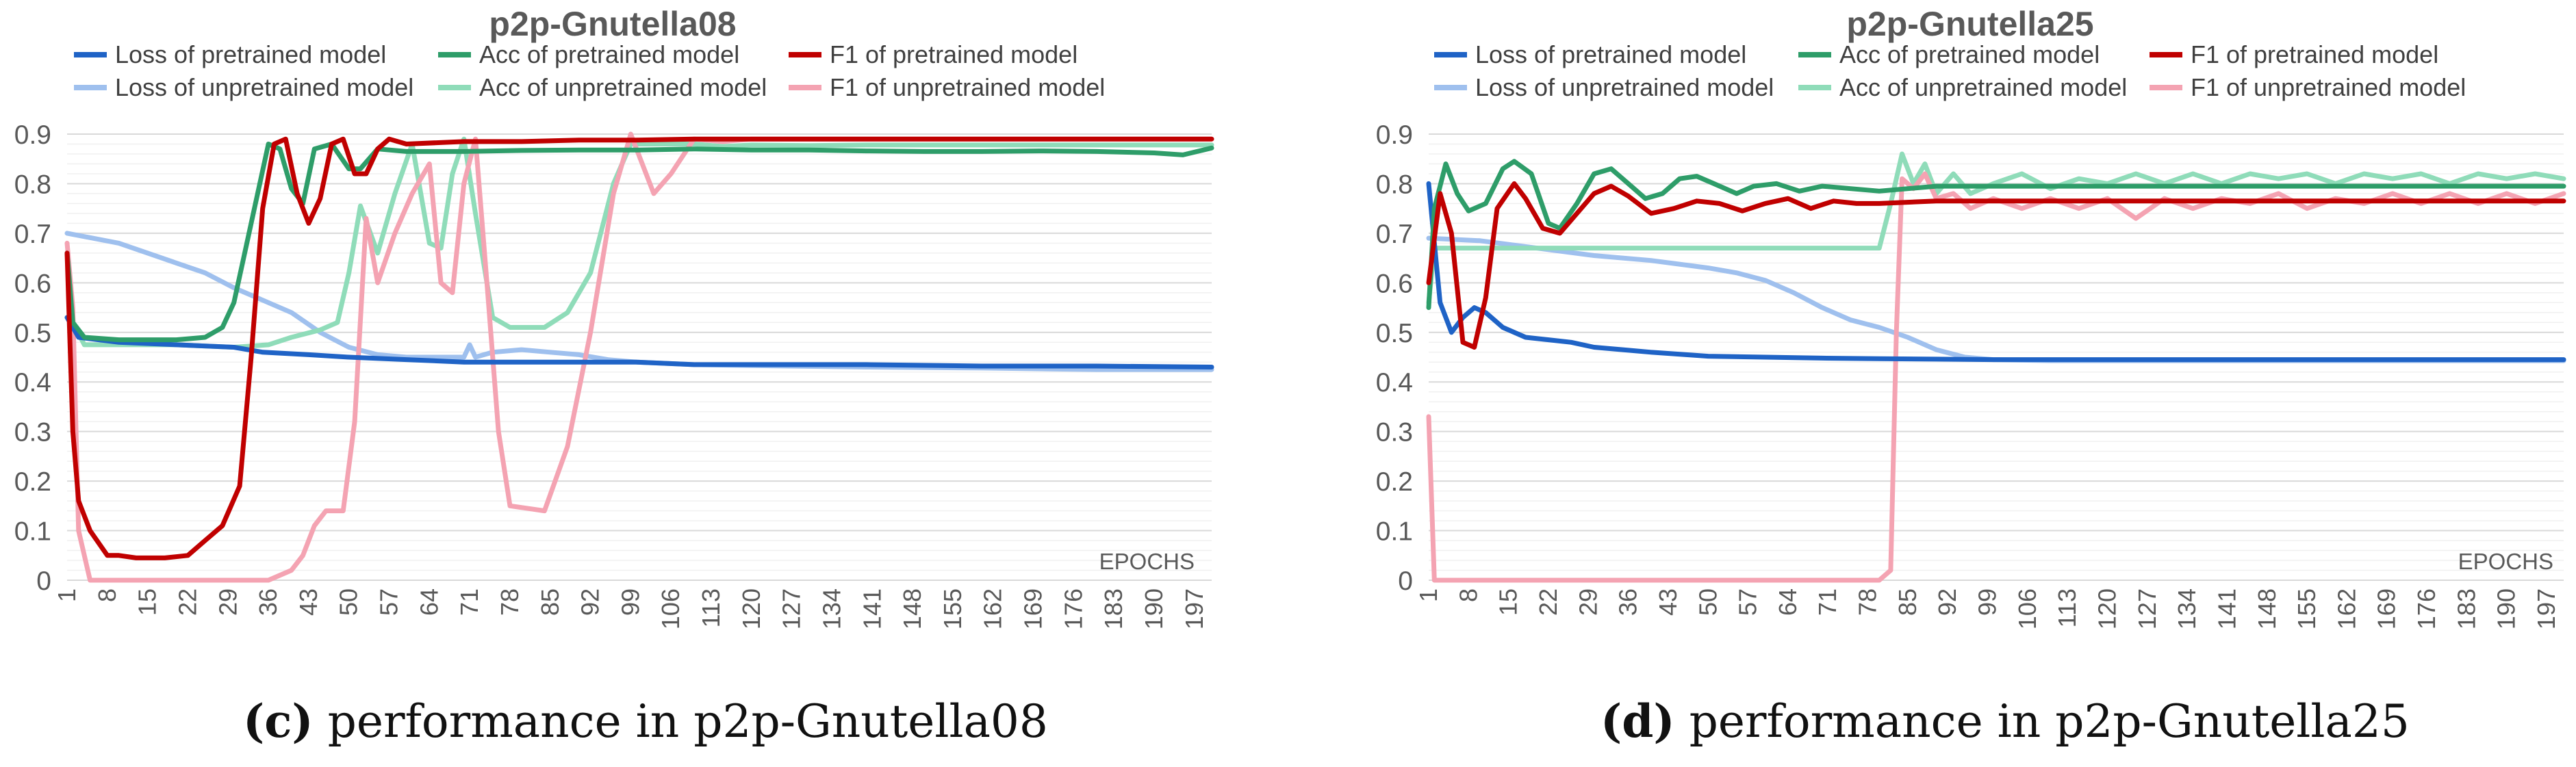  I want to click on caption-c-text: performance in p2p-Gnutella08, so click(680, 721).